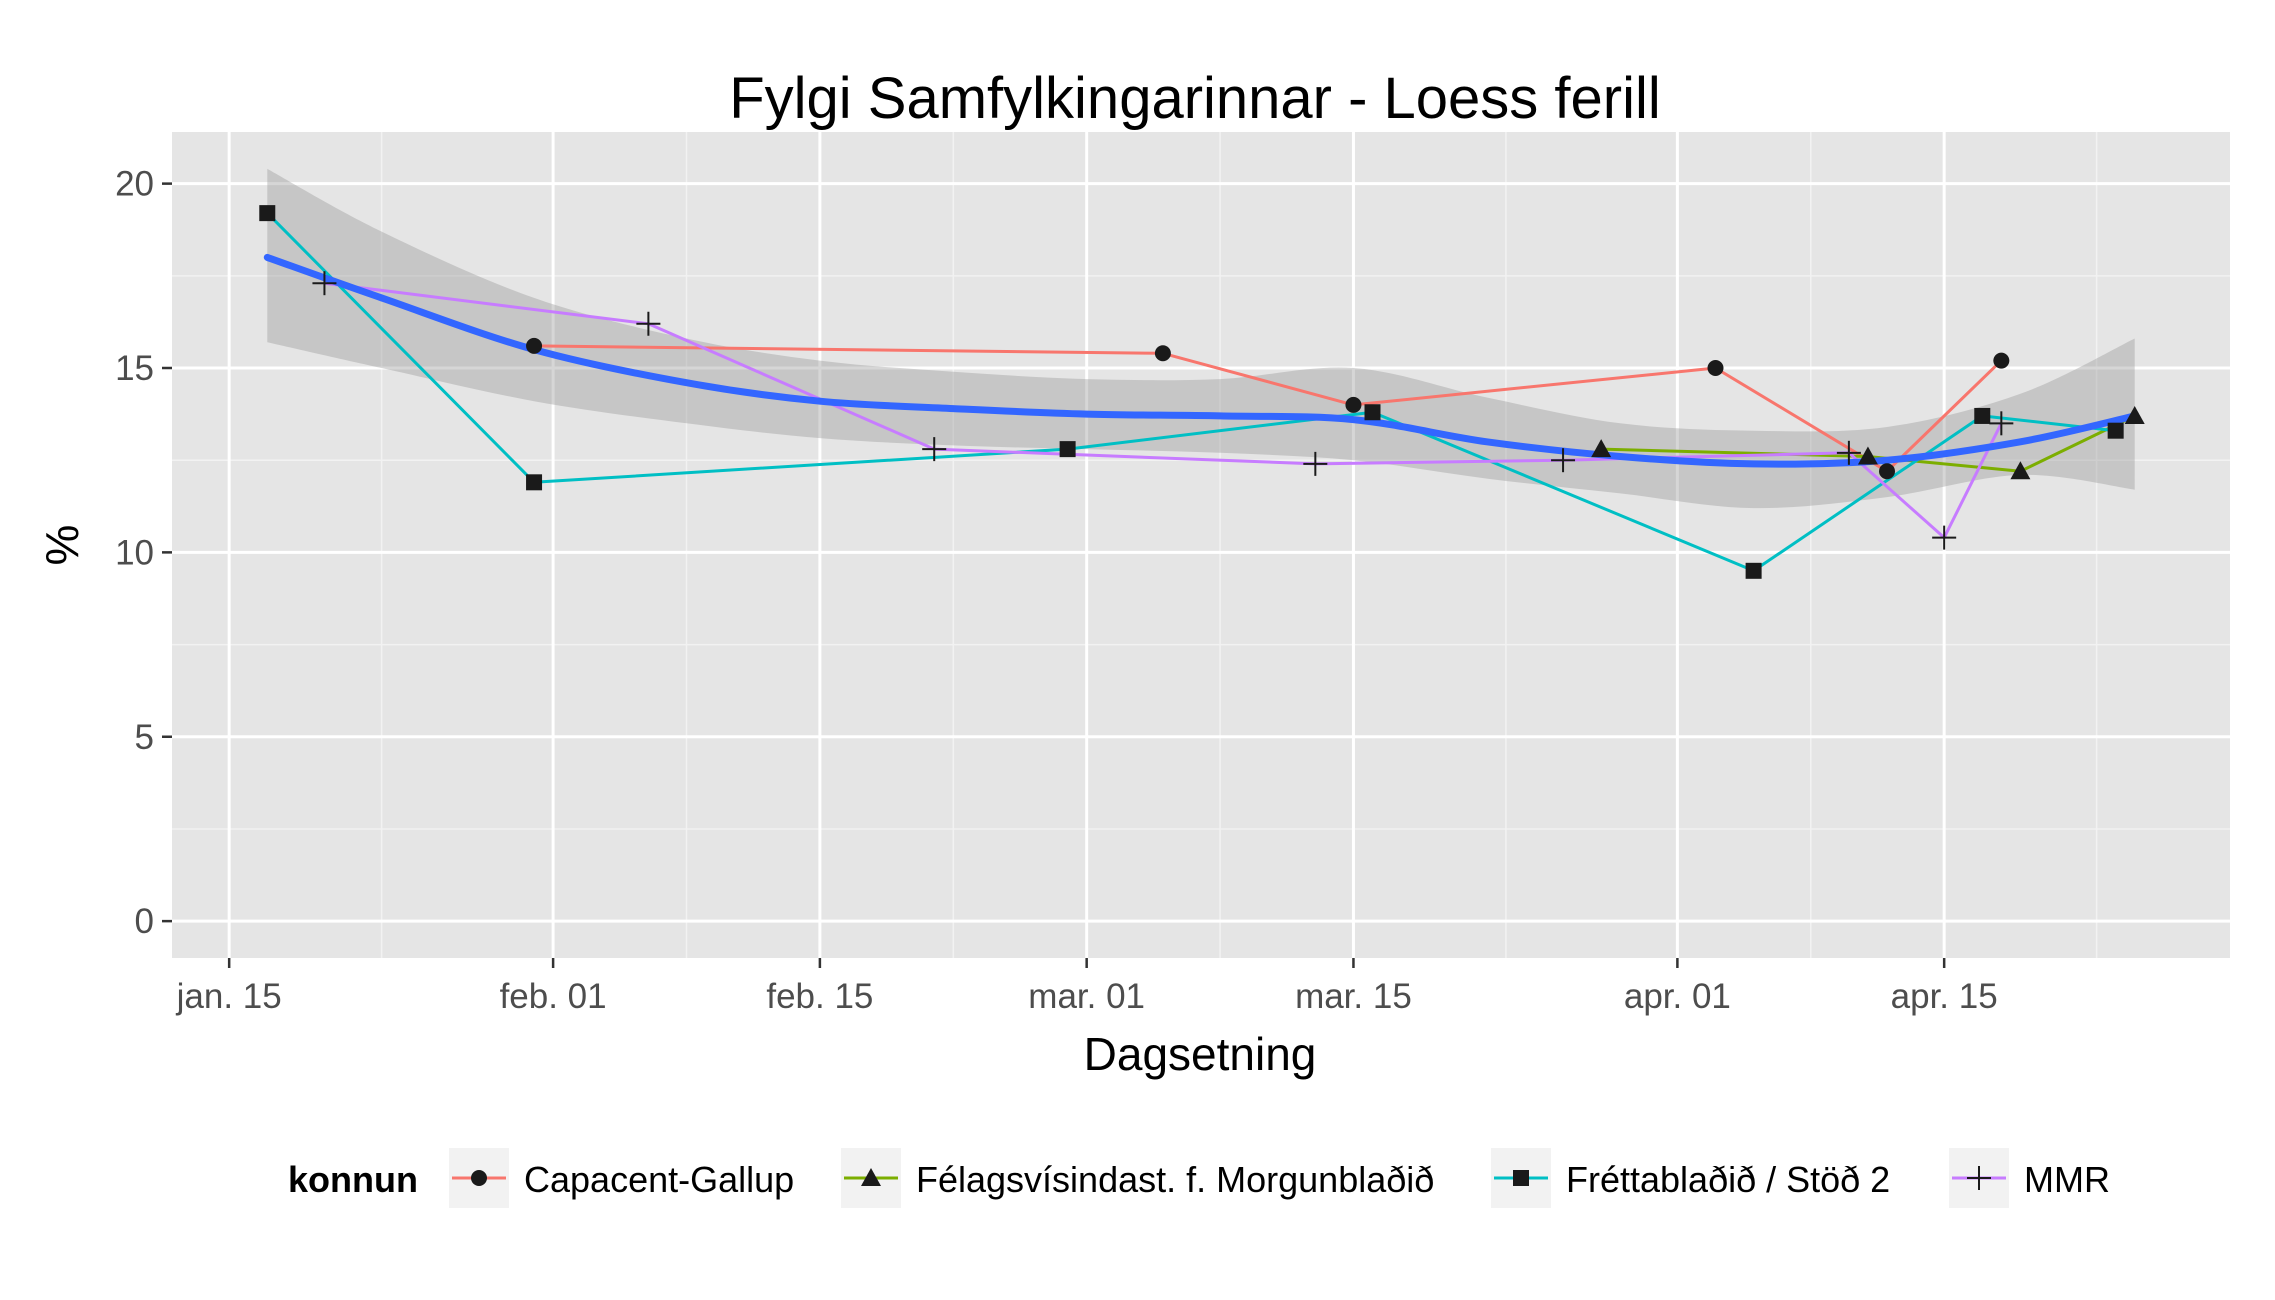  What do you see at coordinates (134, 368) in the screenshot?
I see `y-tick-label: 15` at bounding box center [134, 368].